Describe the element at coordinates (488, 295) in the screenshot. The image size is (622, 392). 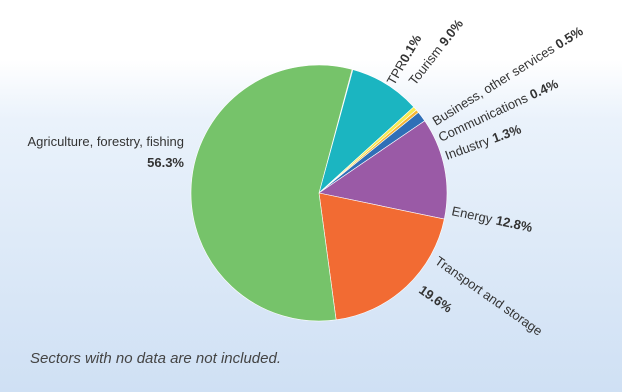
I see `slice-label-transport-name: Transport and storage` at that location.